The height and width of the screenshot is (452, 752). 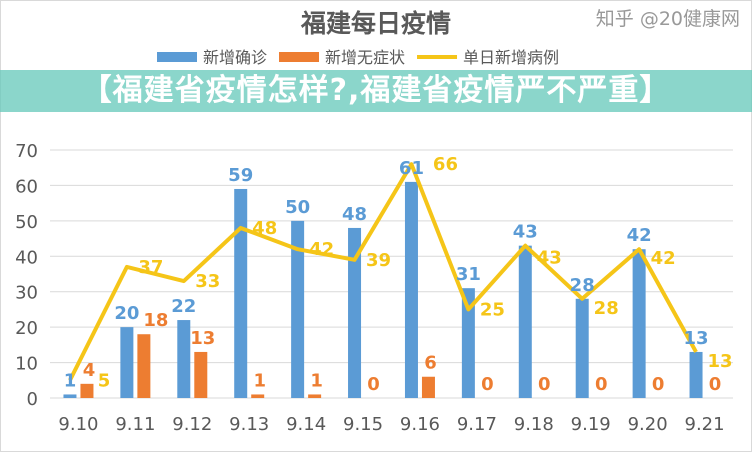 What do you see at coordinates (126, 313) in the screenshot?
I see `data-label-new-confirmed: 20` at bounding box center [126, 313].